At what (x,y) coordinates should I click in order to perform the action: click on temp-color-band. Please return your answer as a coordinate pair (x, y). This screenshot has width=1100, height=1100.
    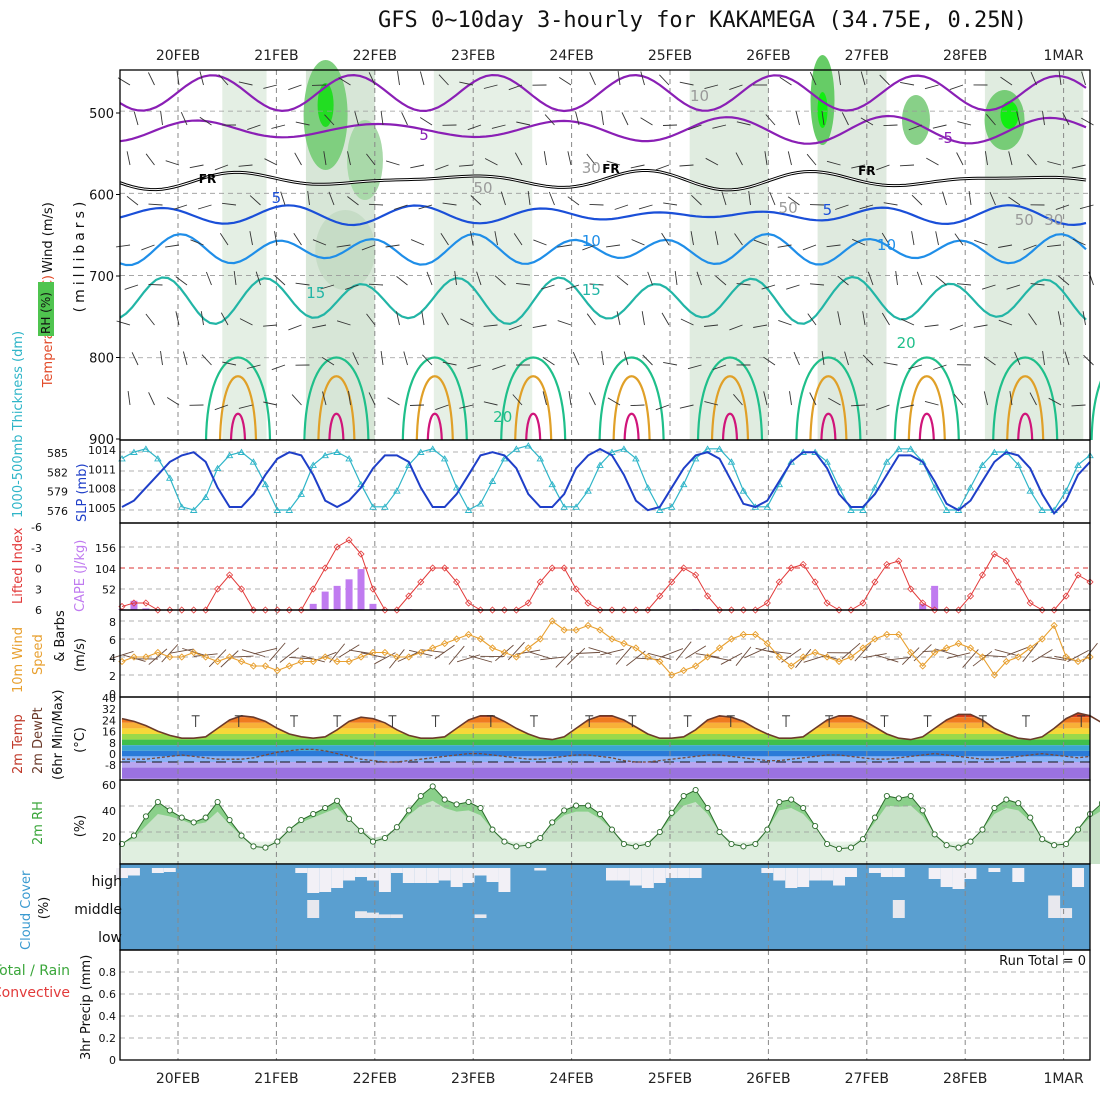
    Looking at the image, I should click on (606, 748).